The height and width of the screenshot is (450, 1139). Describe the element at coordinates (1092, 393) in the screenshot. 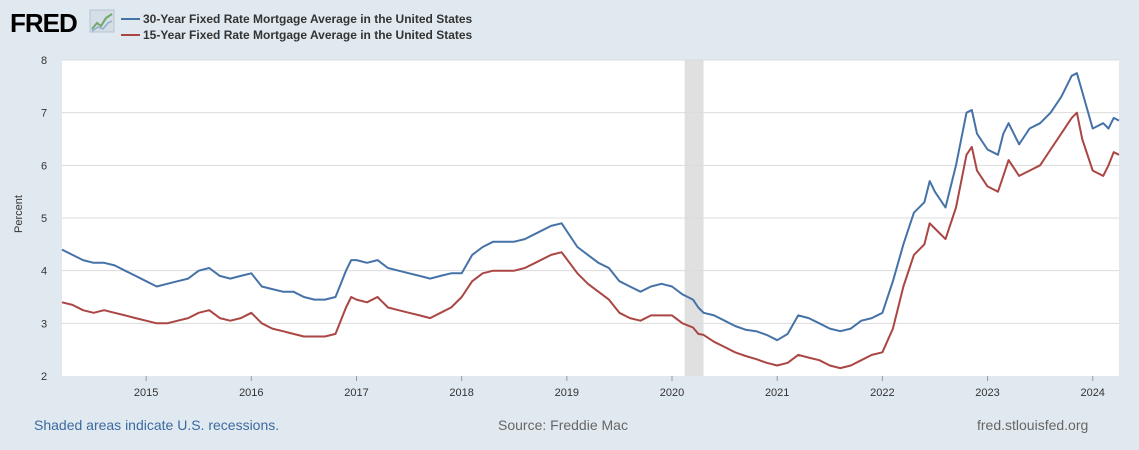

I see `x-tick-label-2024: 2024` at that location.